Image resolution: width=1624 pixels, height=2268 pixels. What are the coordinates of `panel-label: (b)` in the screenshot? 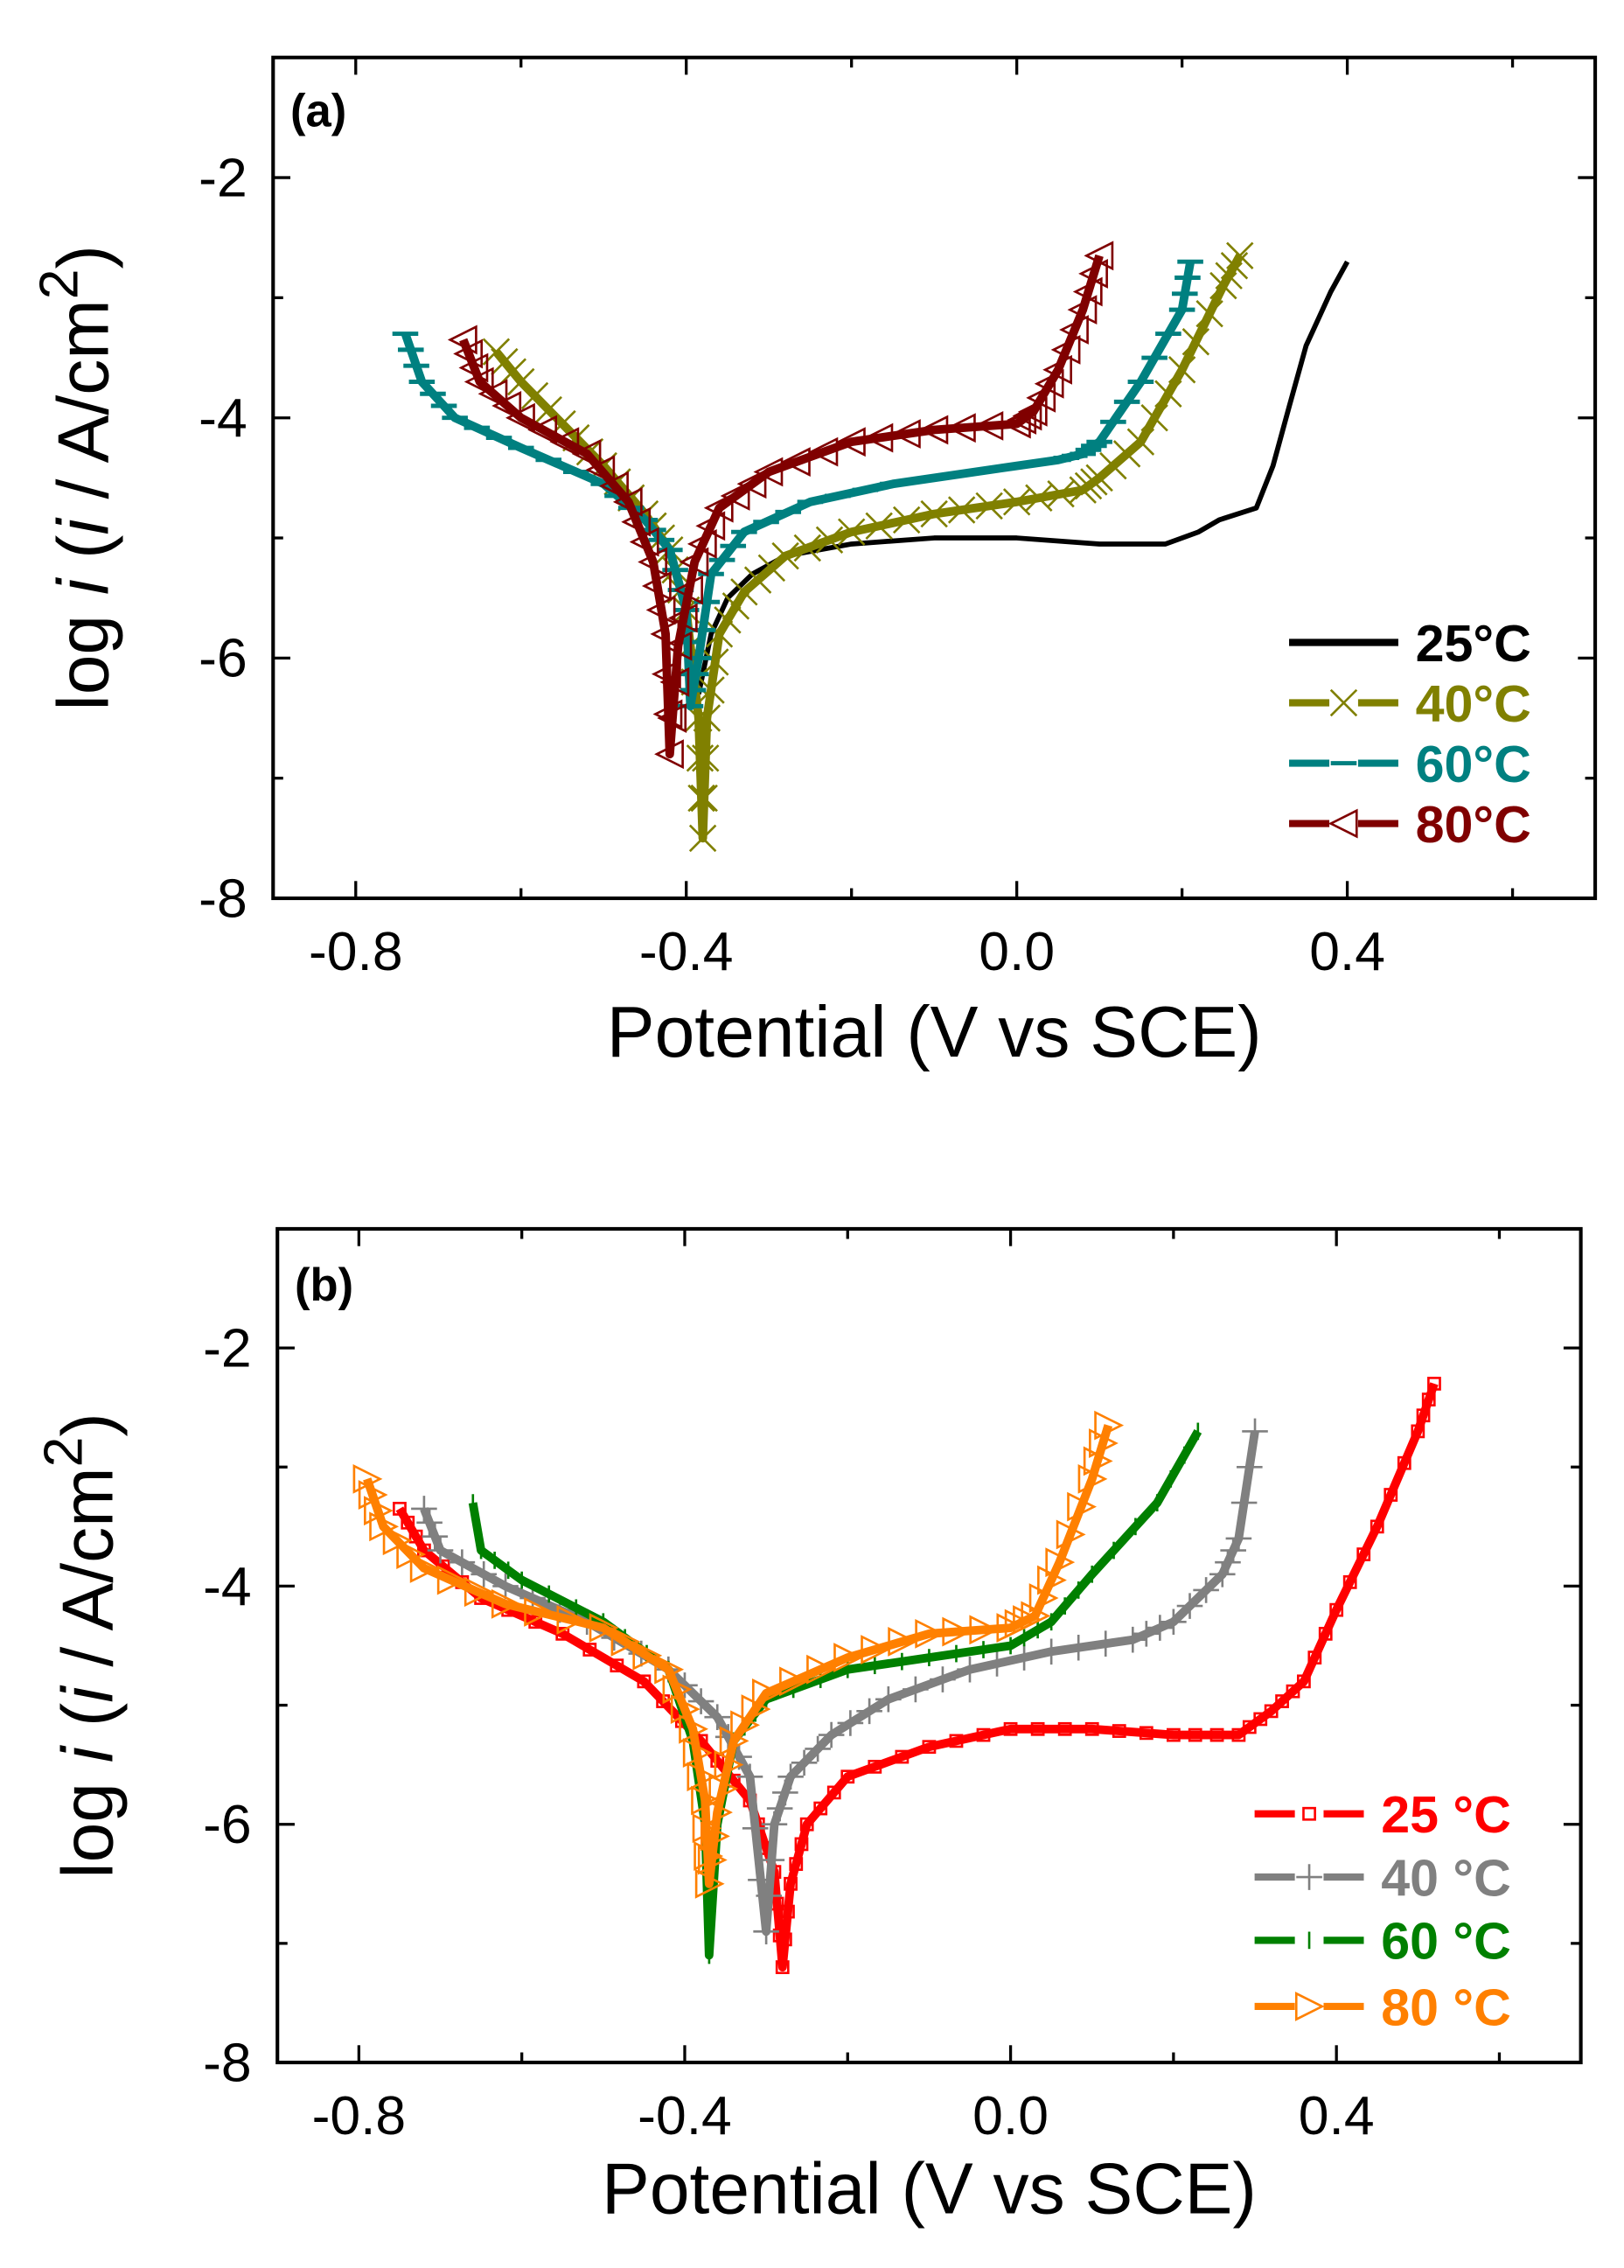 It's located at (324, 1285).